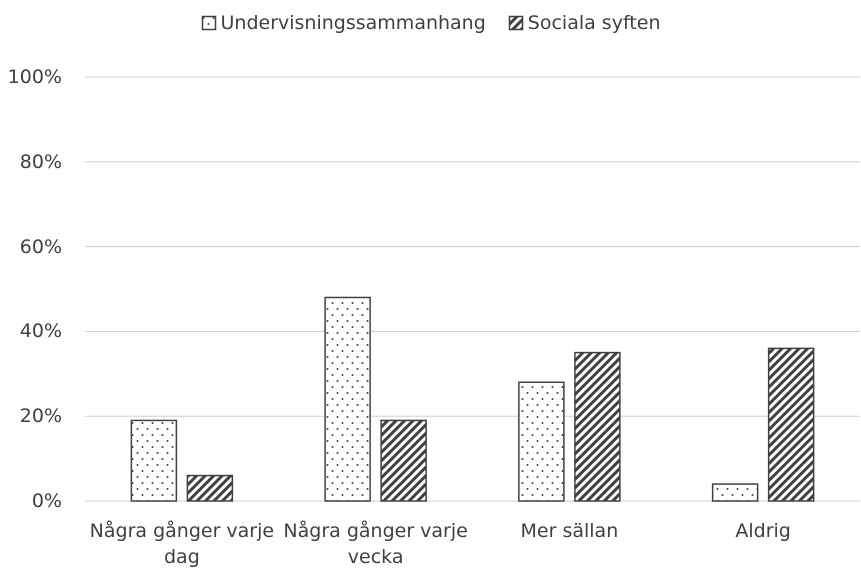 This screenshot has width=861, height=571. Describe the element at coordinates (353, 23) in the screenshot. I see `legend-label: Undervisningssammanhang` at that location.